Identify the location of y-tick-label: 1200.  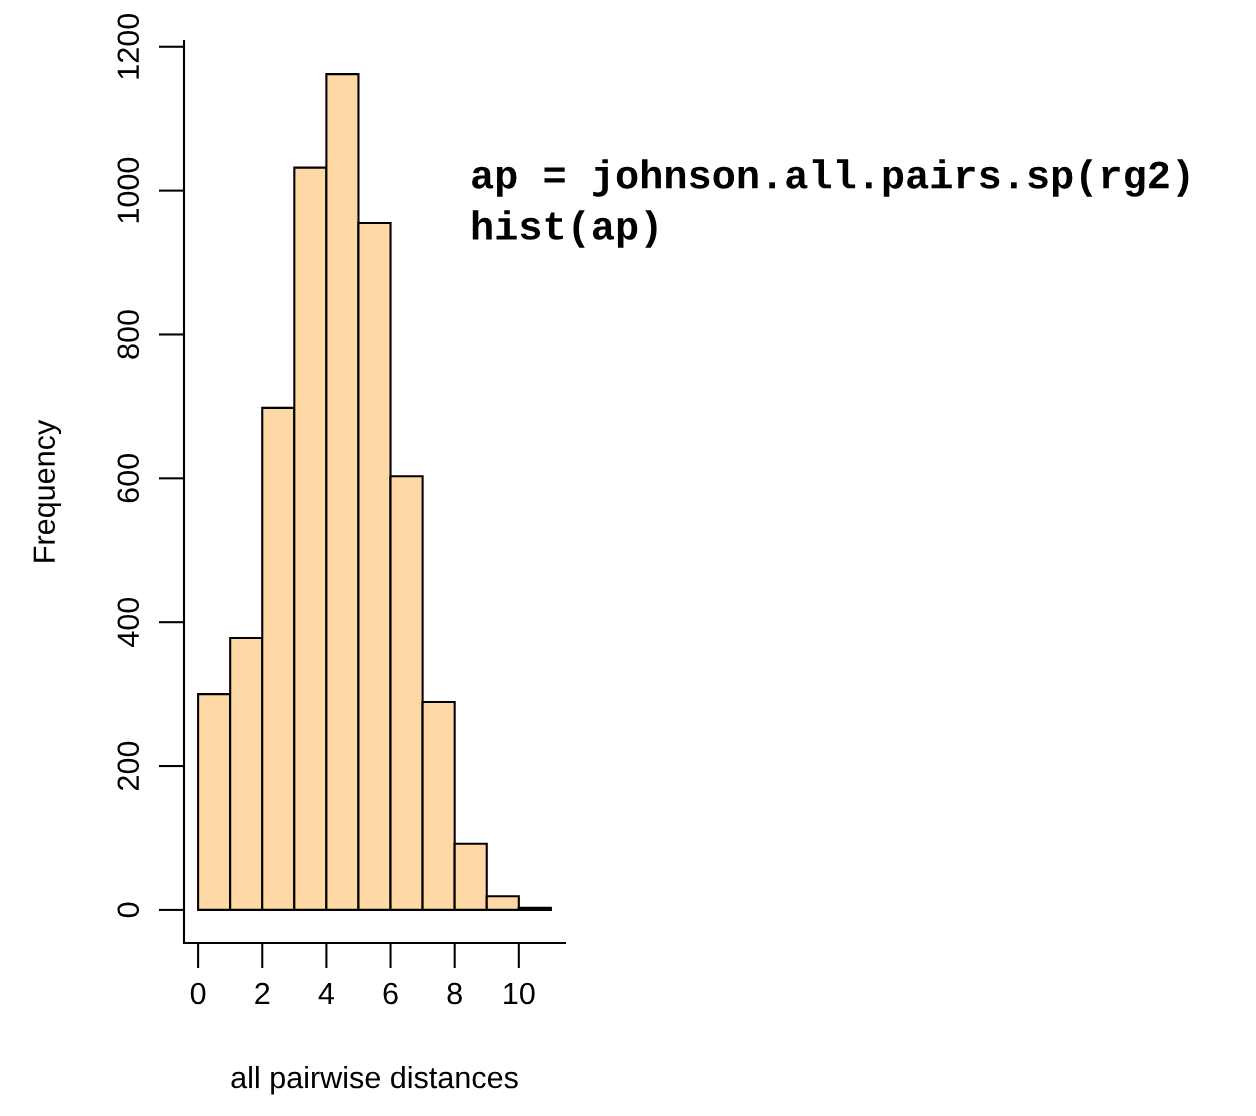
(128, 46).